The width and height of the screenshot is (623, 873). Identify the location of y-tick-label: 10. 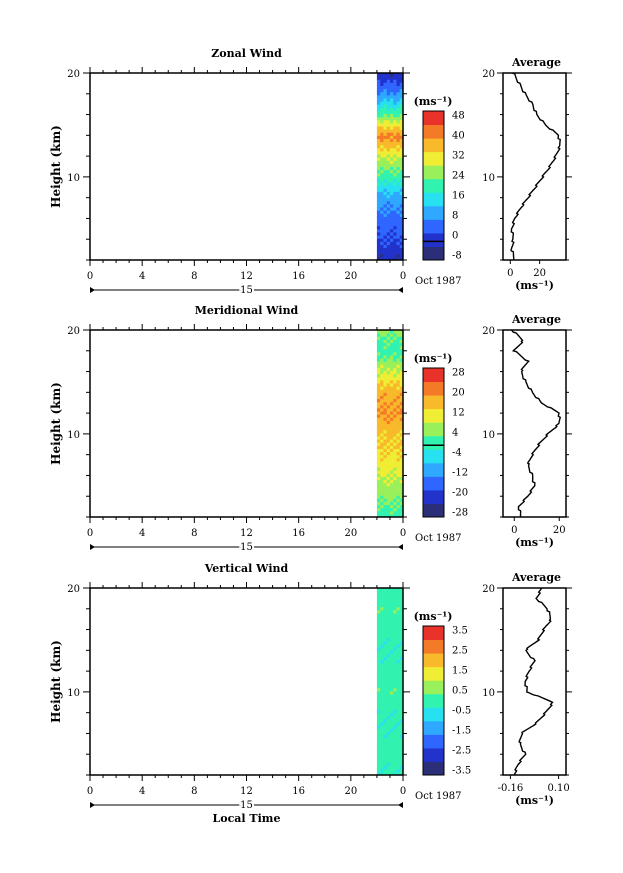
(73, 178).